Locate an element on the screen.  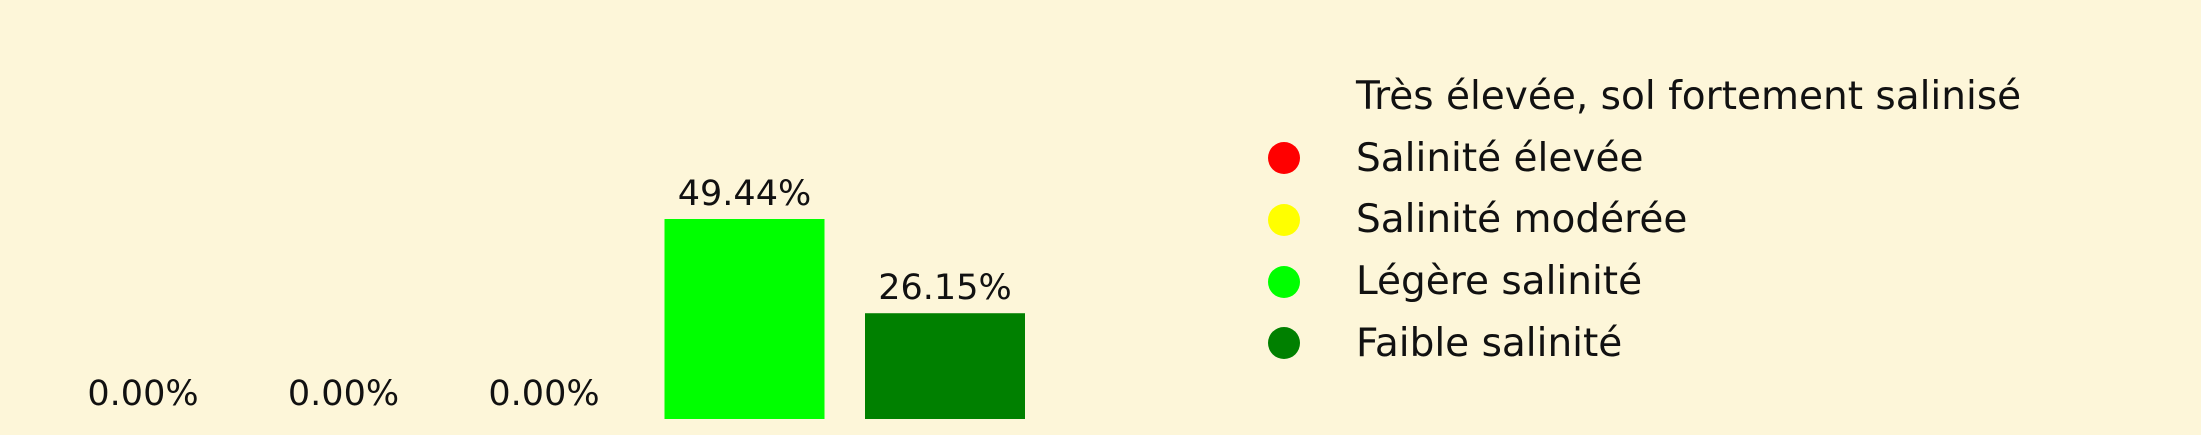
legend-label: Légère salinité is located at coordinates (1499, 282).